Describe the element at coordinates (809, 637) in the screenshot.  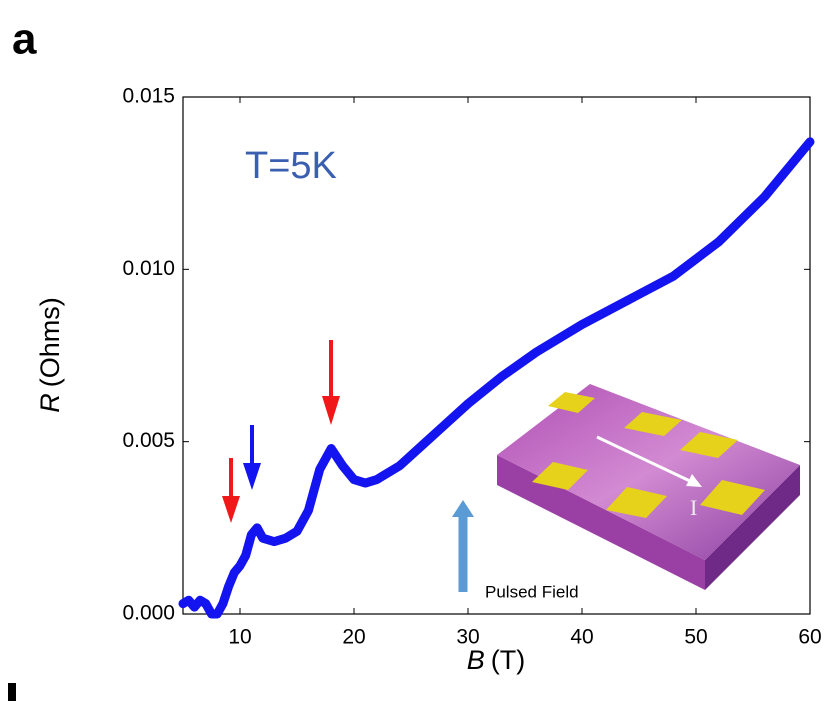
I see `x-tick-label: 60` at that location.